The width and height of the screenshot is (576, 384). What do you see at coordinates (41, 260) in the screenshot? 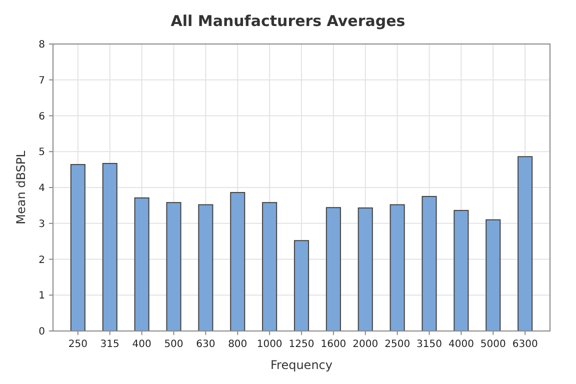
I see `y-tick-label: 2` at bounding box center [41, 260].